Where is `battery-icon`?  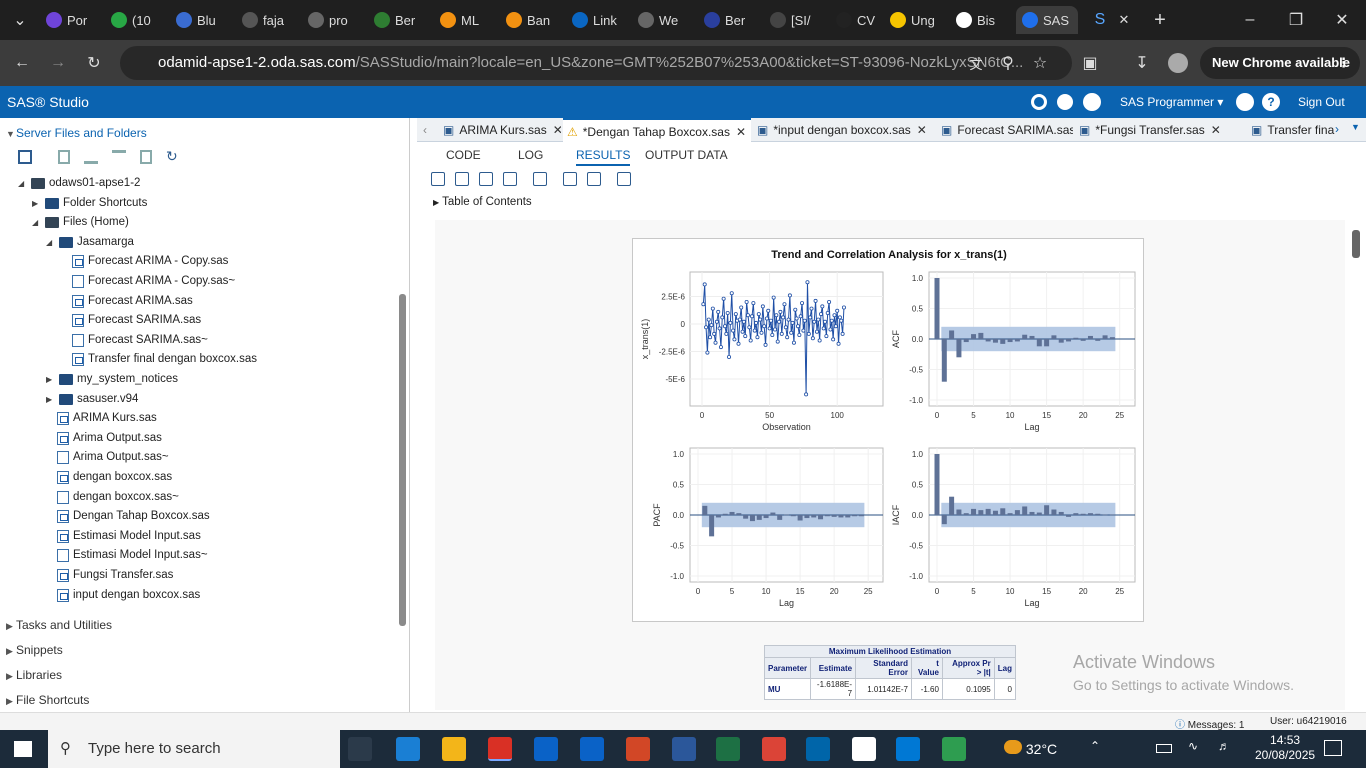
battery-icon is located at coordinates (1164, 748).